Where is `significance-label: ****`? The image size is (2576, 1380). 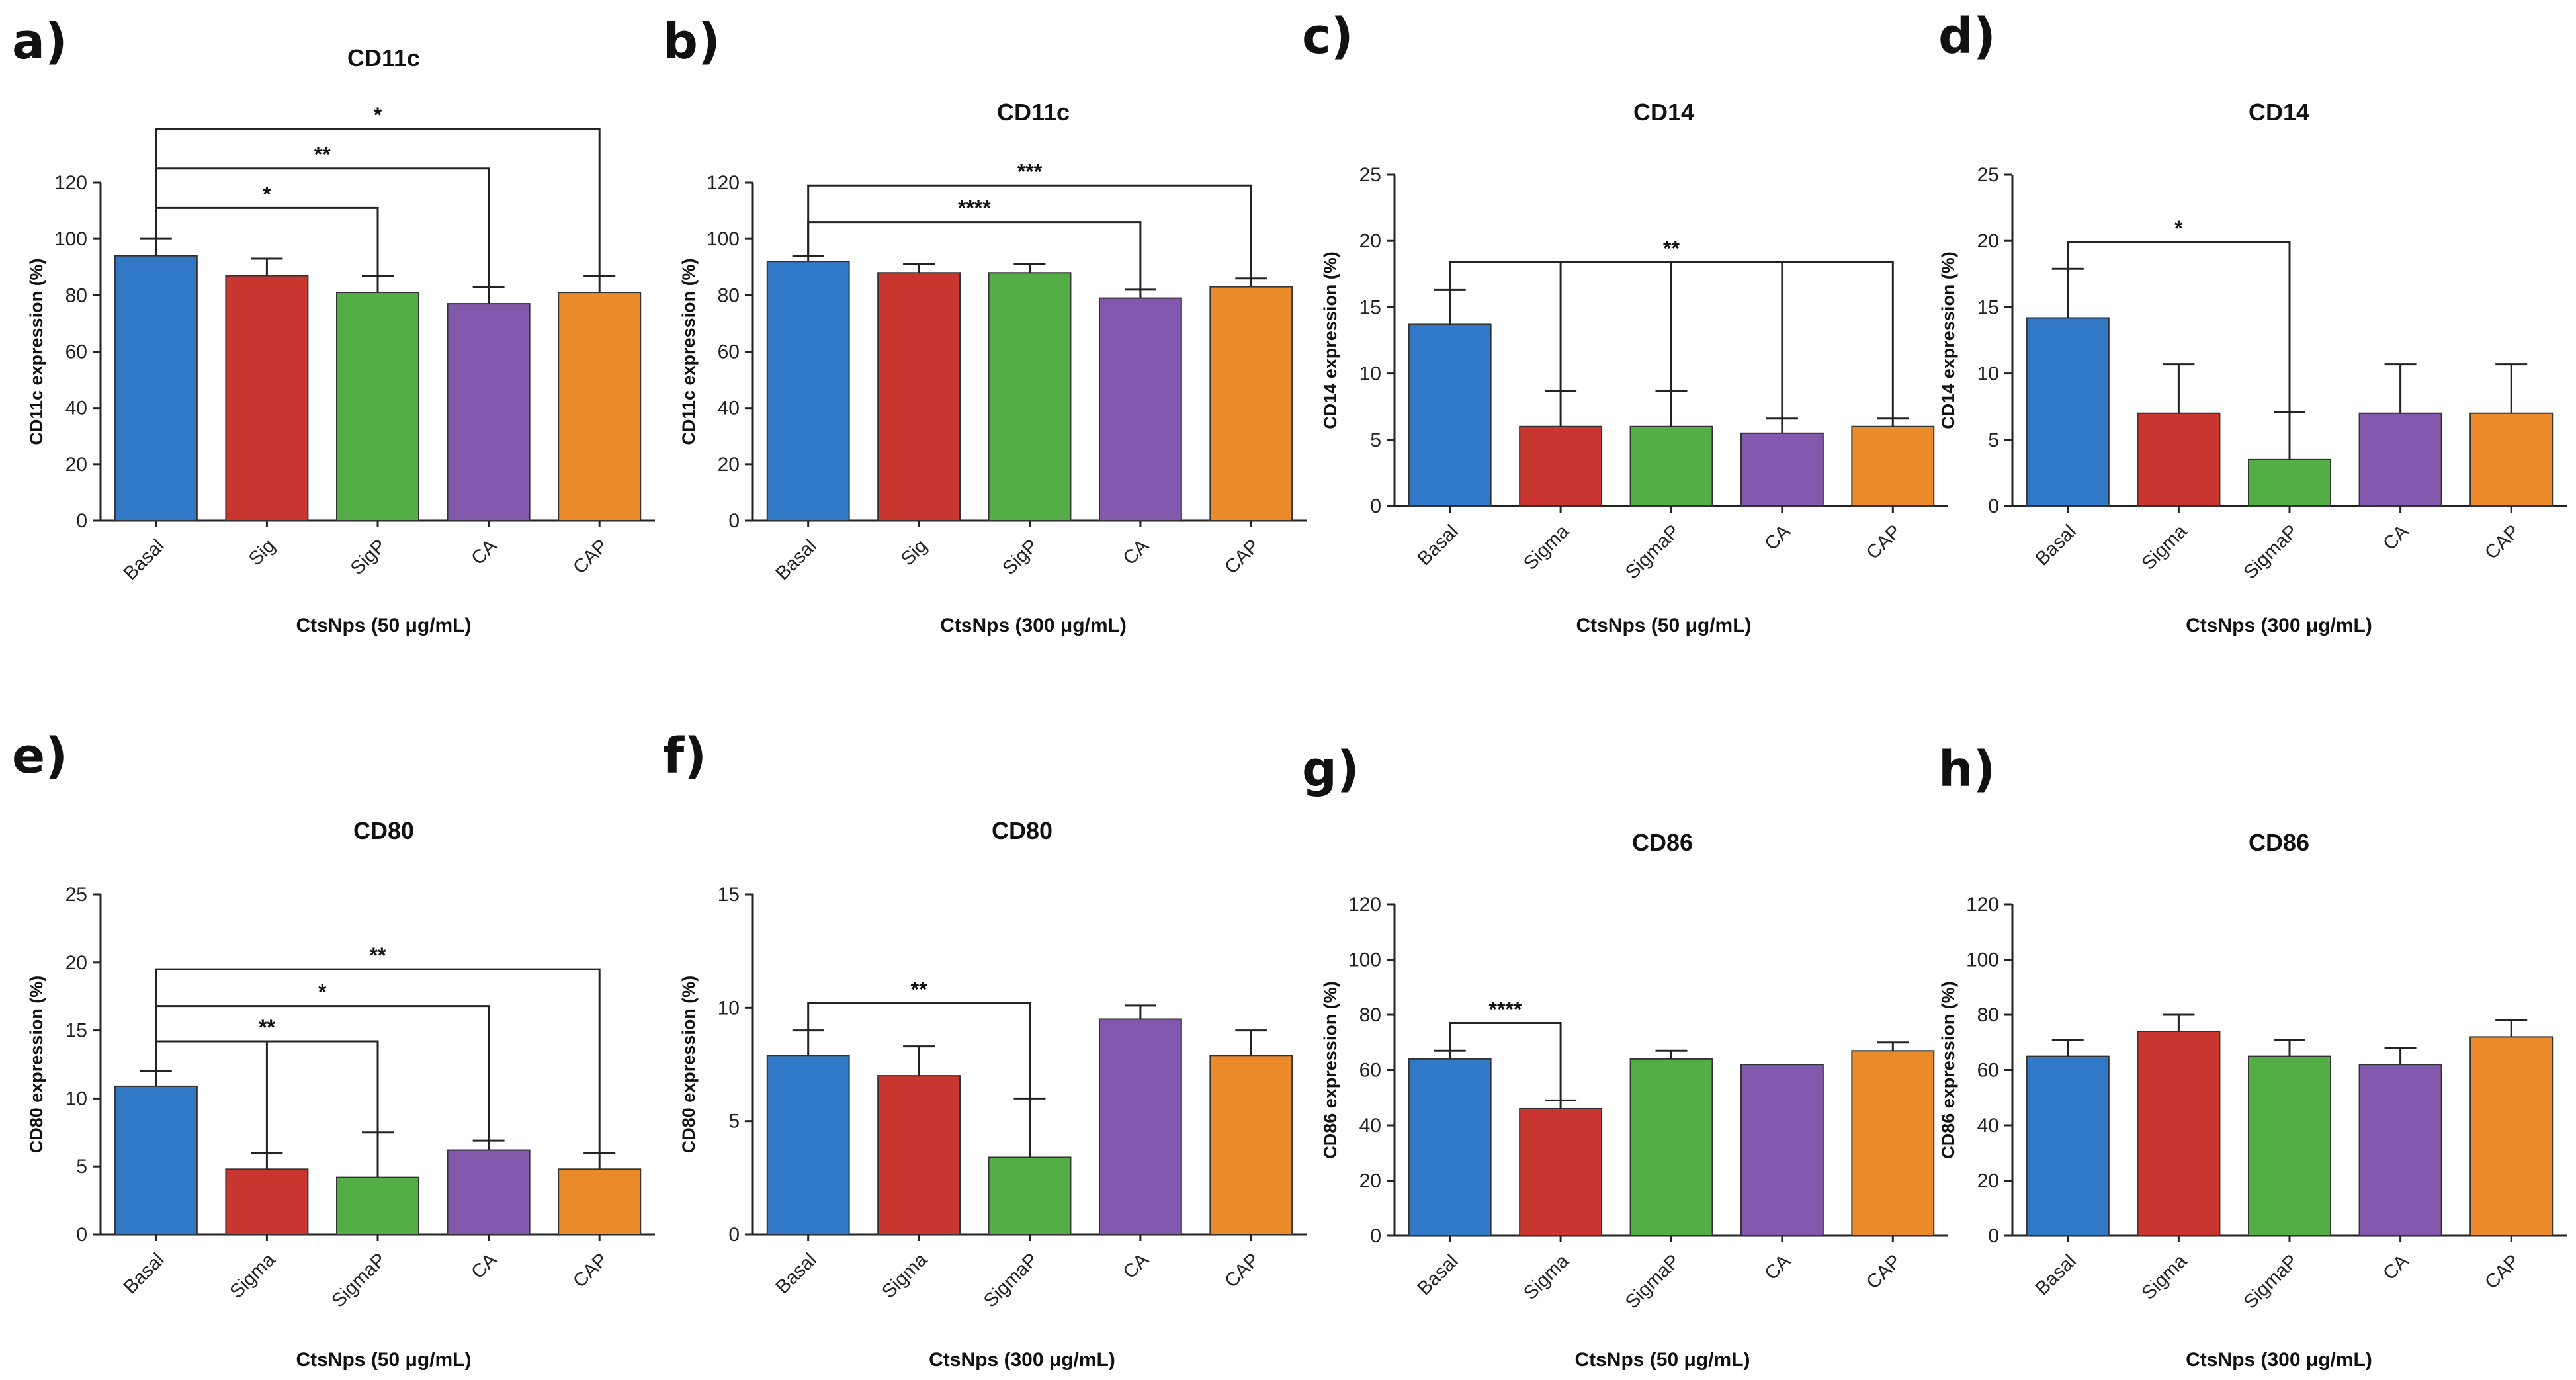 significance-label: **** is located at coordinates (974, 208).